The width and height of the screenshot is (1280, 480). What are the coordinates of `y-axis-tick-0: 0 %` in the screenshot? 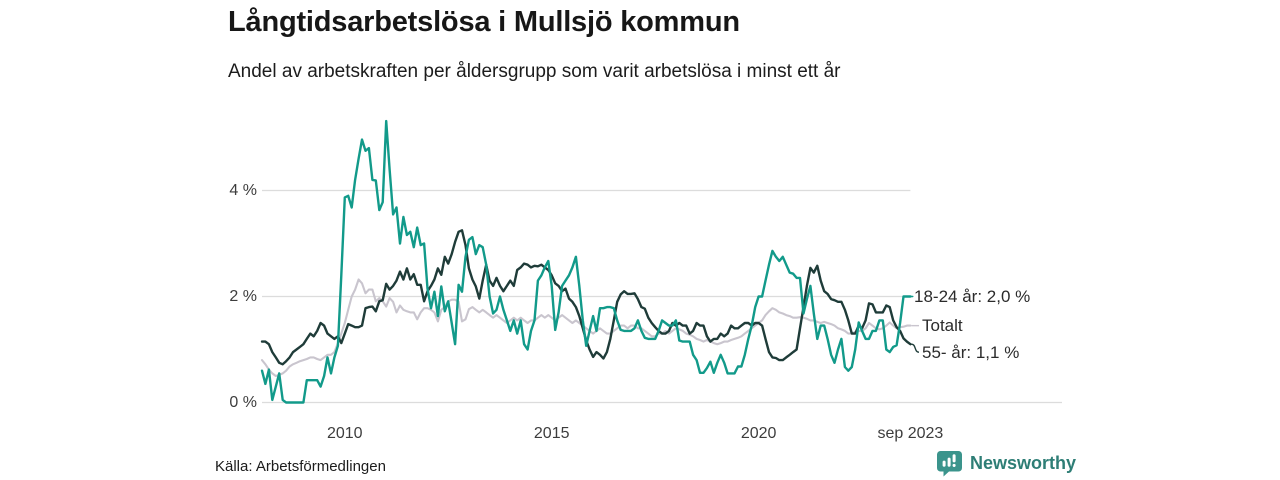 It's located at (243, 402).